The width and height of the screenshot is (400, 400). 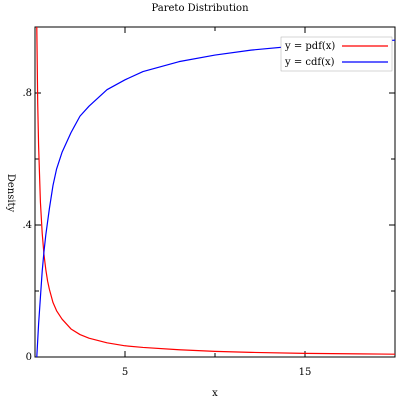 I want to click on x-tick-label: 15, so click(x=305, y=372).